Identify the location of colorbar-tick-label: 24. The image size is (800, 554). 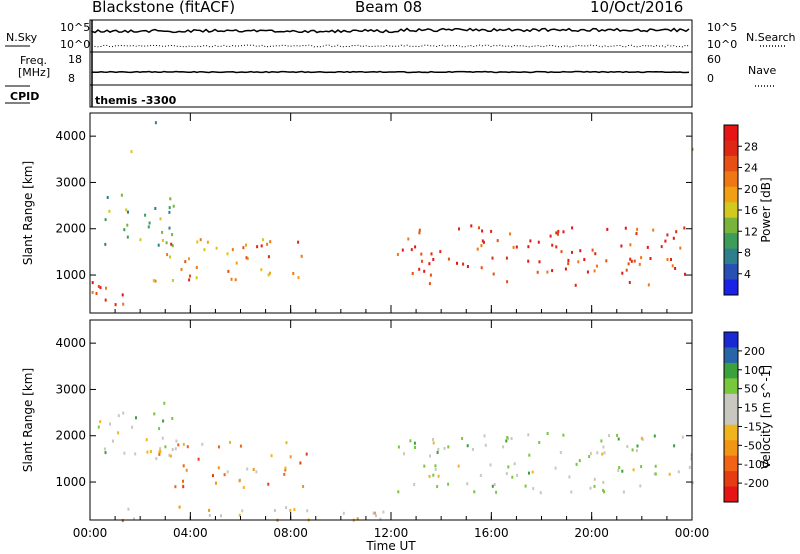
(751, 168).